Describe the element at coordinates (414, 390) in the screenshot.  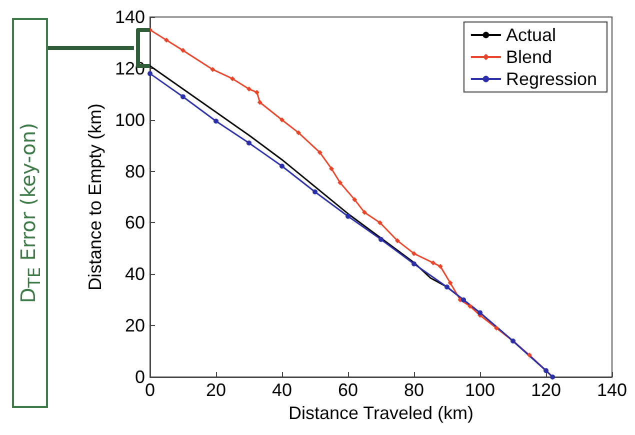
I see `x-tick-label: 80` at that location.